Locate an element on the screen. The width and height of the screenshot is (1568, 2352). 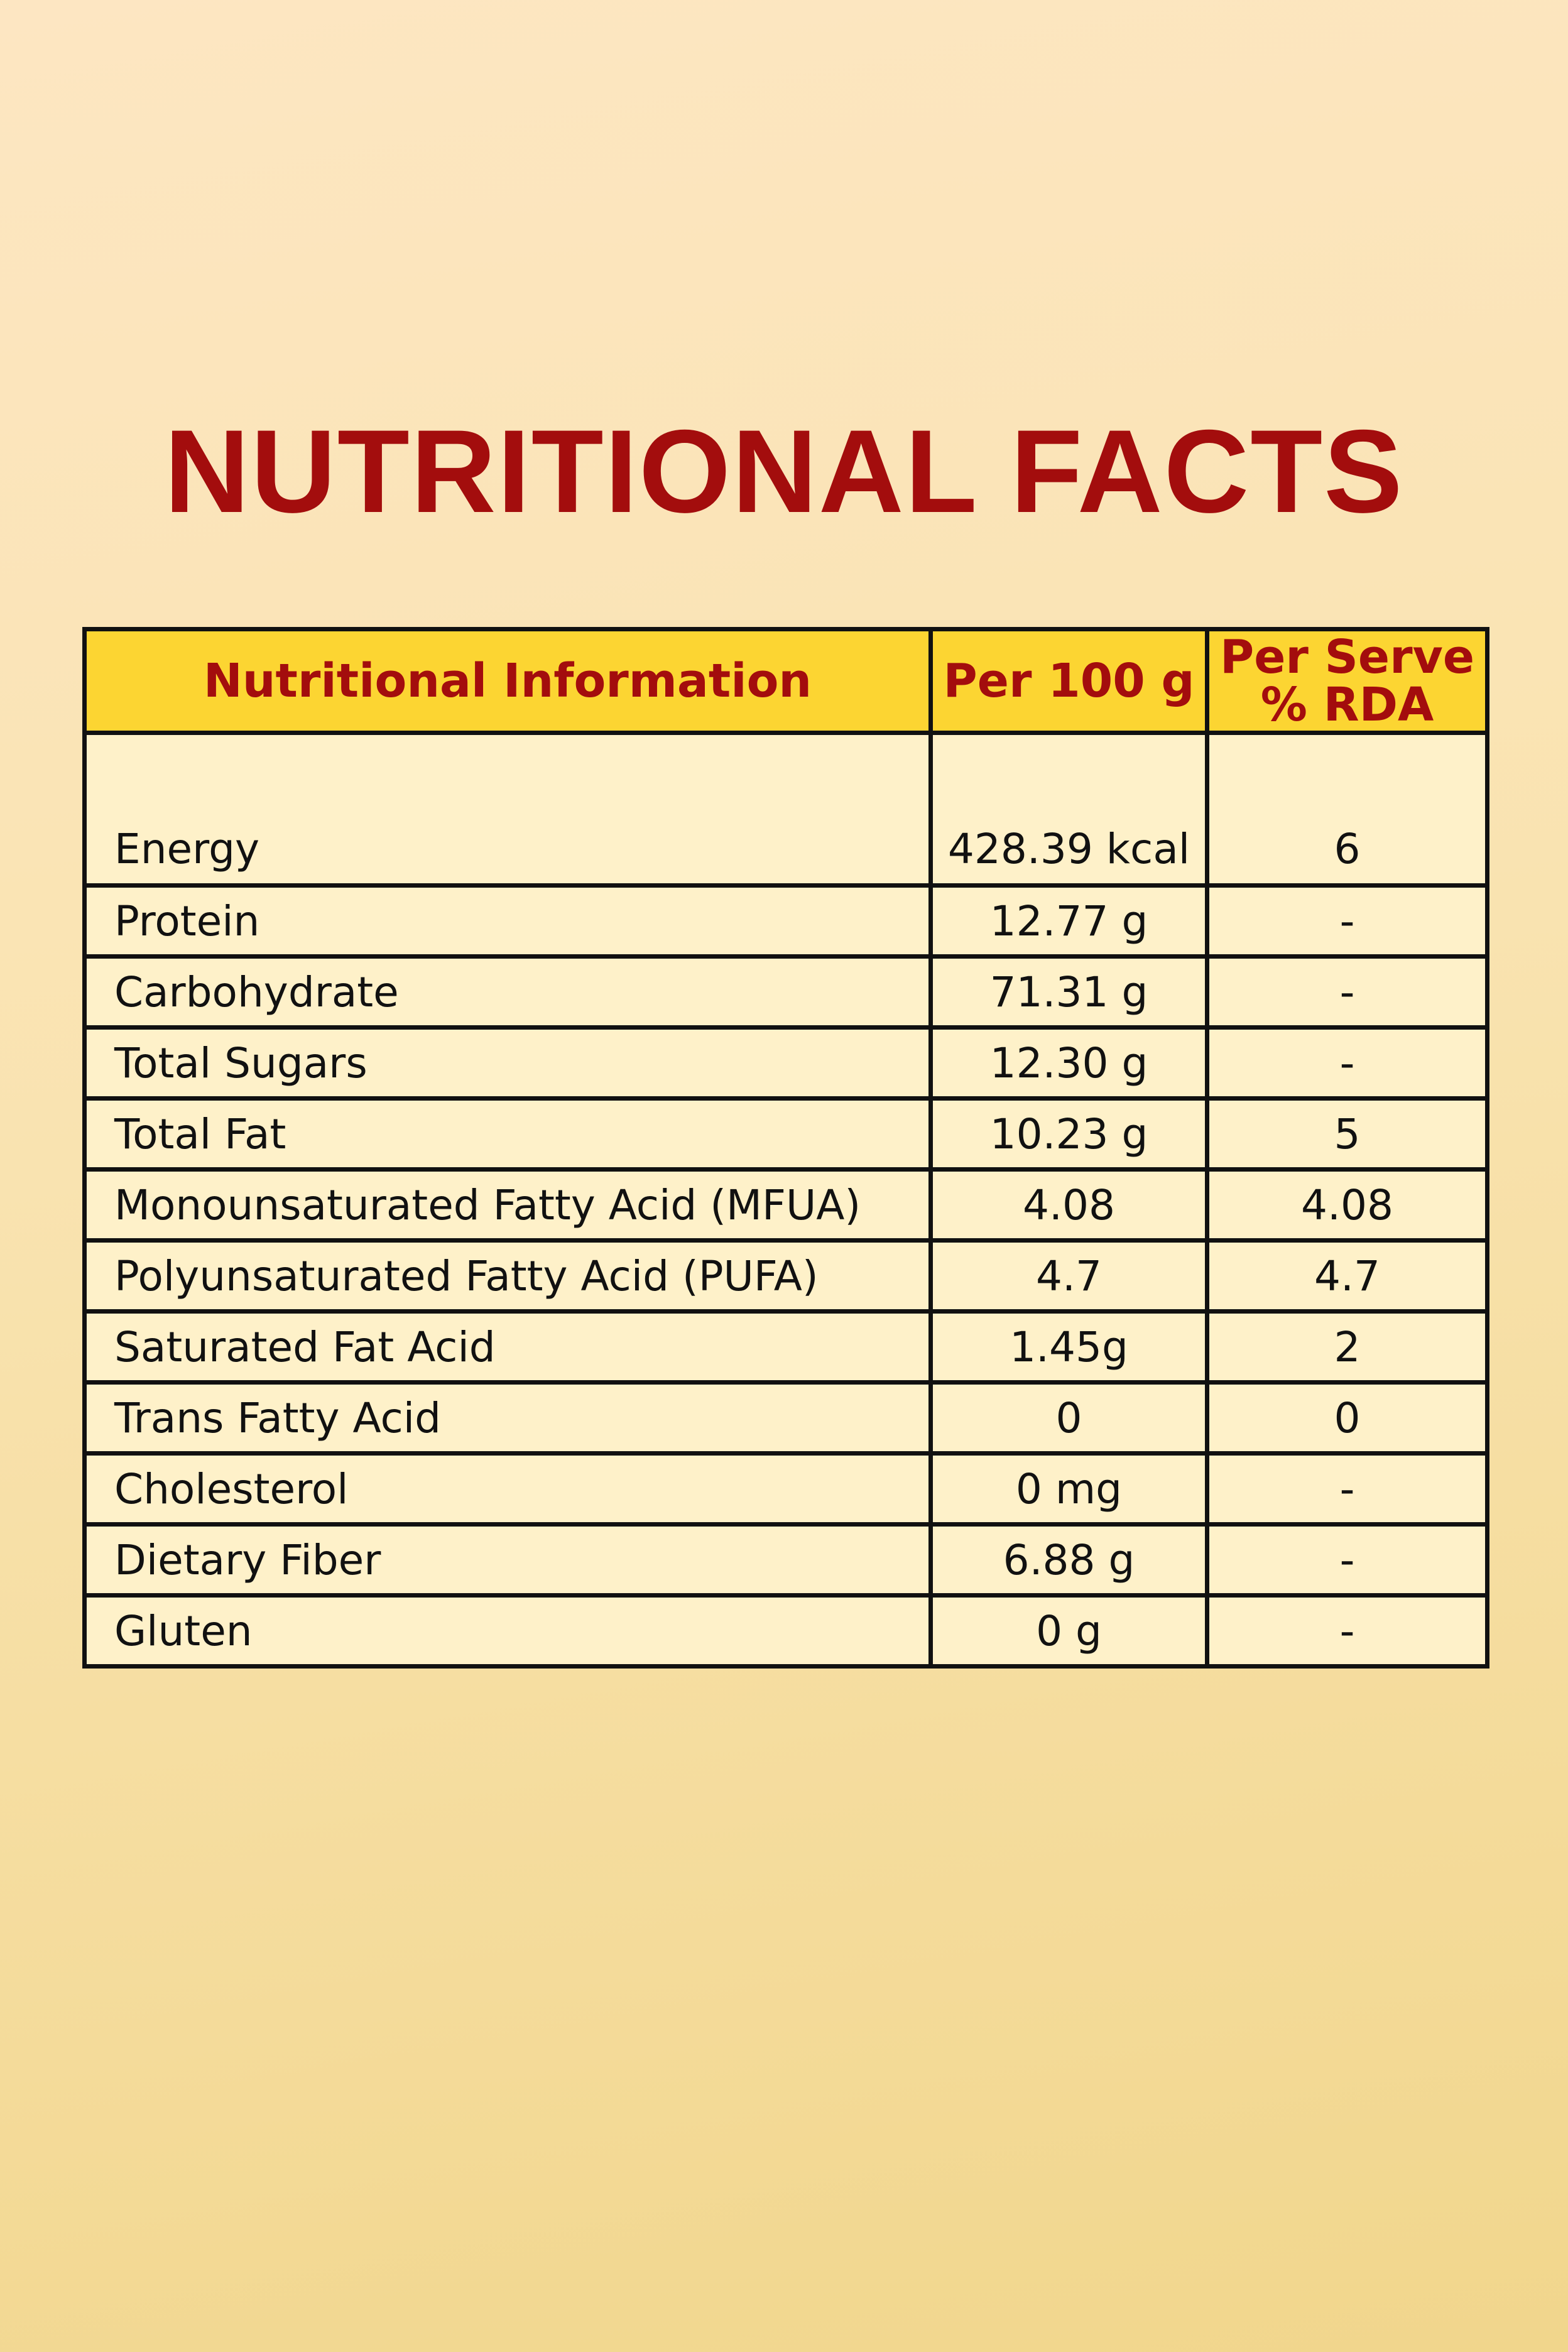
table-row: Cholesterol 0 mg - is located at coordinates (785, 1489).